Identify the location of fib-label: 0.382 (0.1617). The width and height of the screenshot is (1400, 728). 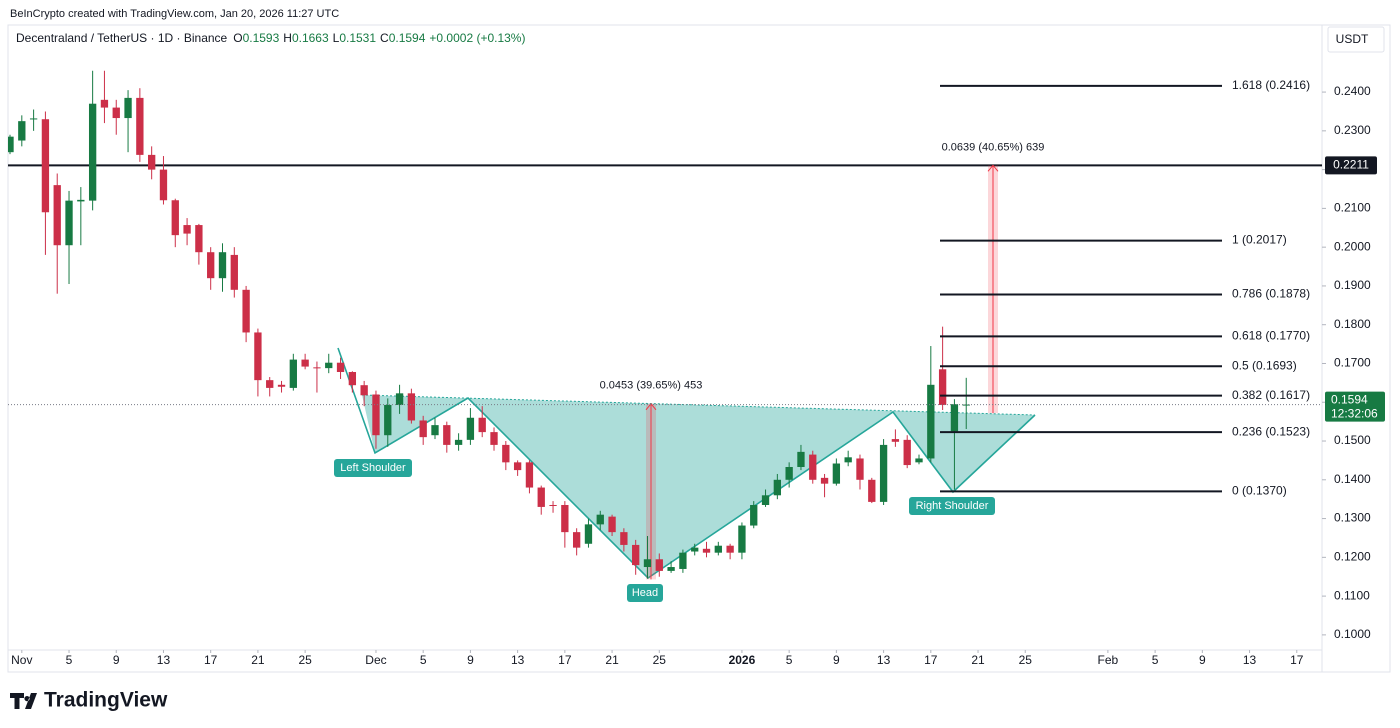
(1271, 395).